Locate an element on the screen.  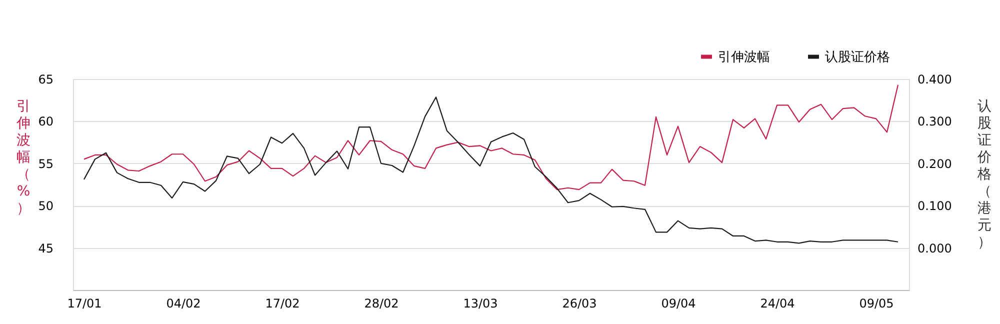
y2-tick-label: 0.100 is located at coordinates (935, 206).